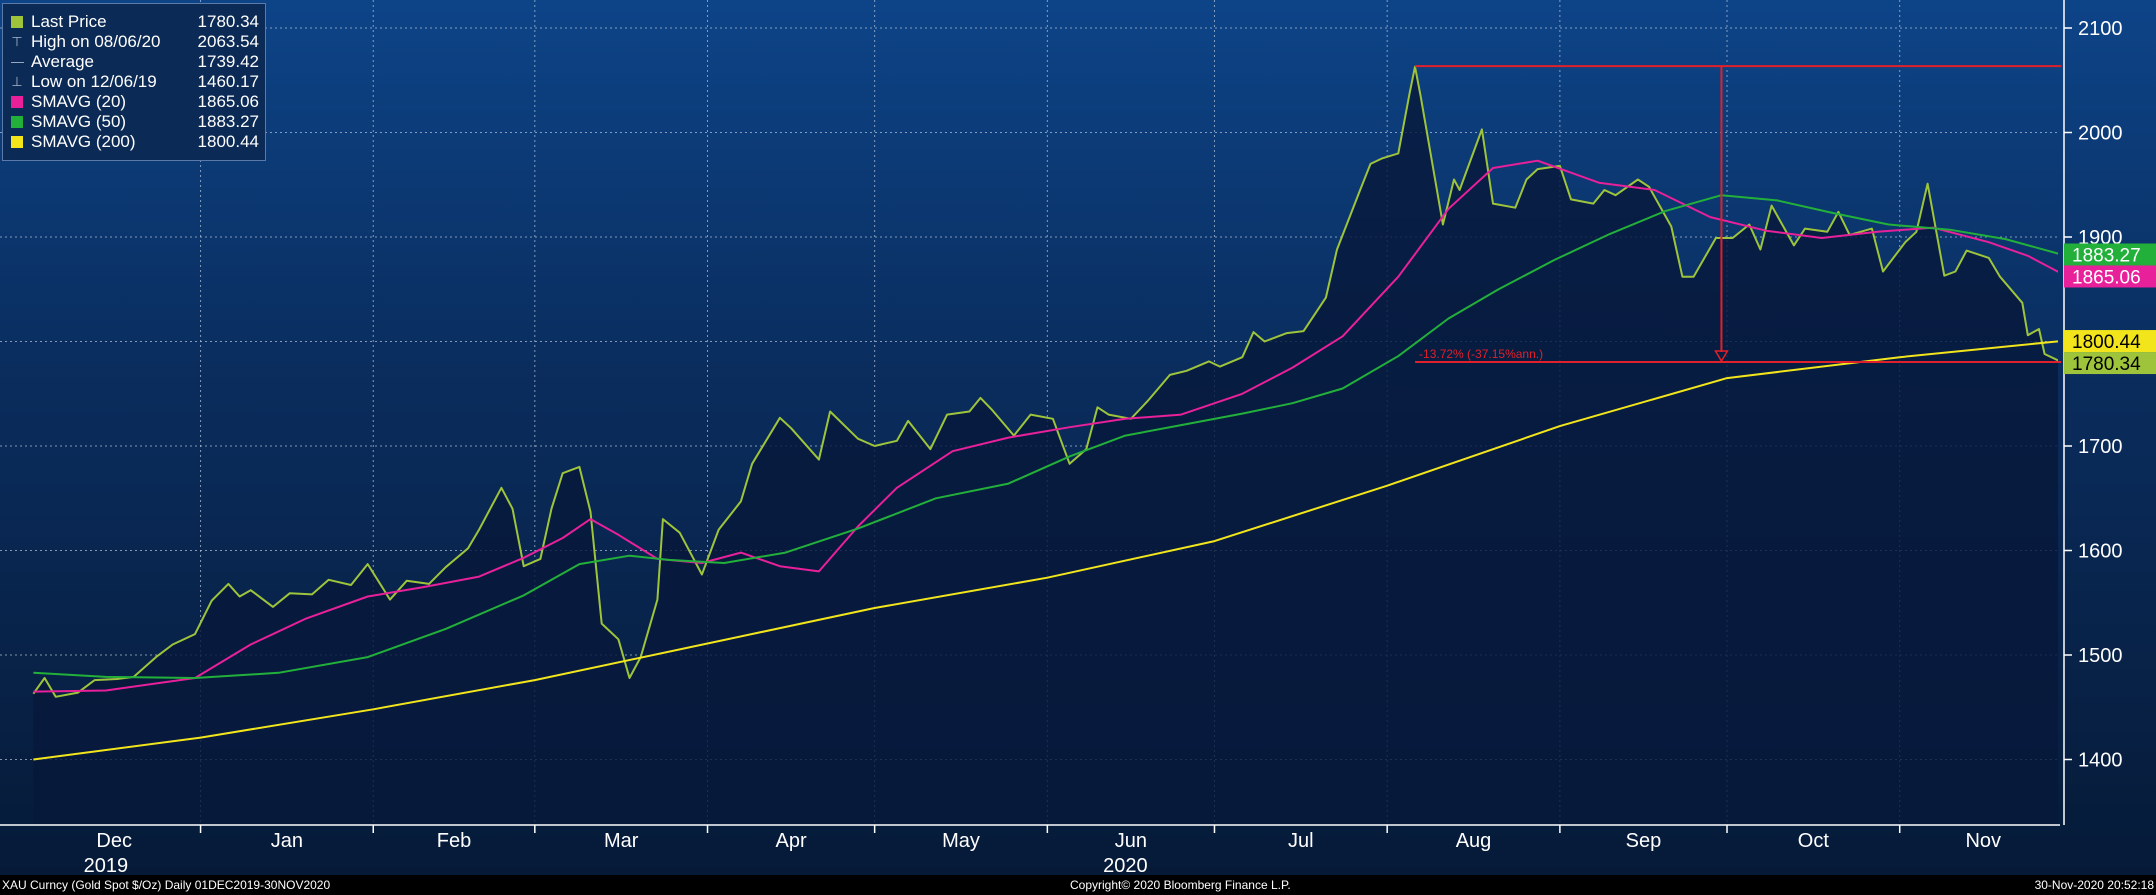  Describe the element at coordinates (791, 841) in the screenshot. I see `x-month-label: Apr` at that location.